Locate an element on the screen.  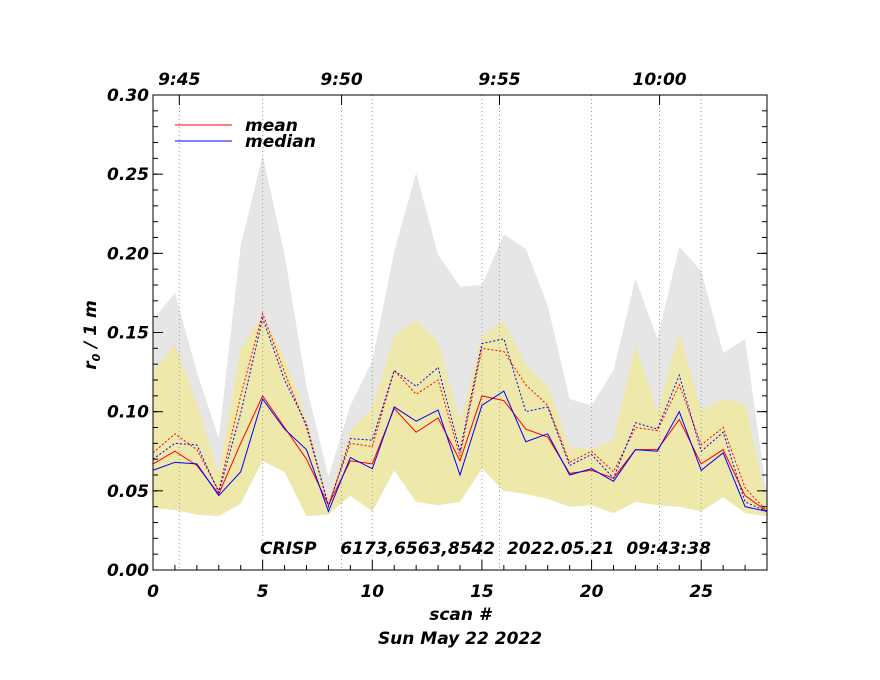
y-axis-title: r0 / 1 m is located at coordinates (92, 335).